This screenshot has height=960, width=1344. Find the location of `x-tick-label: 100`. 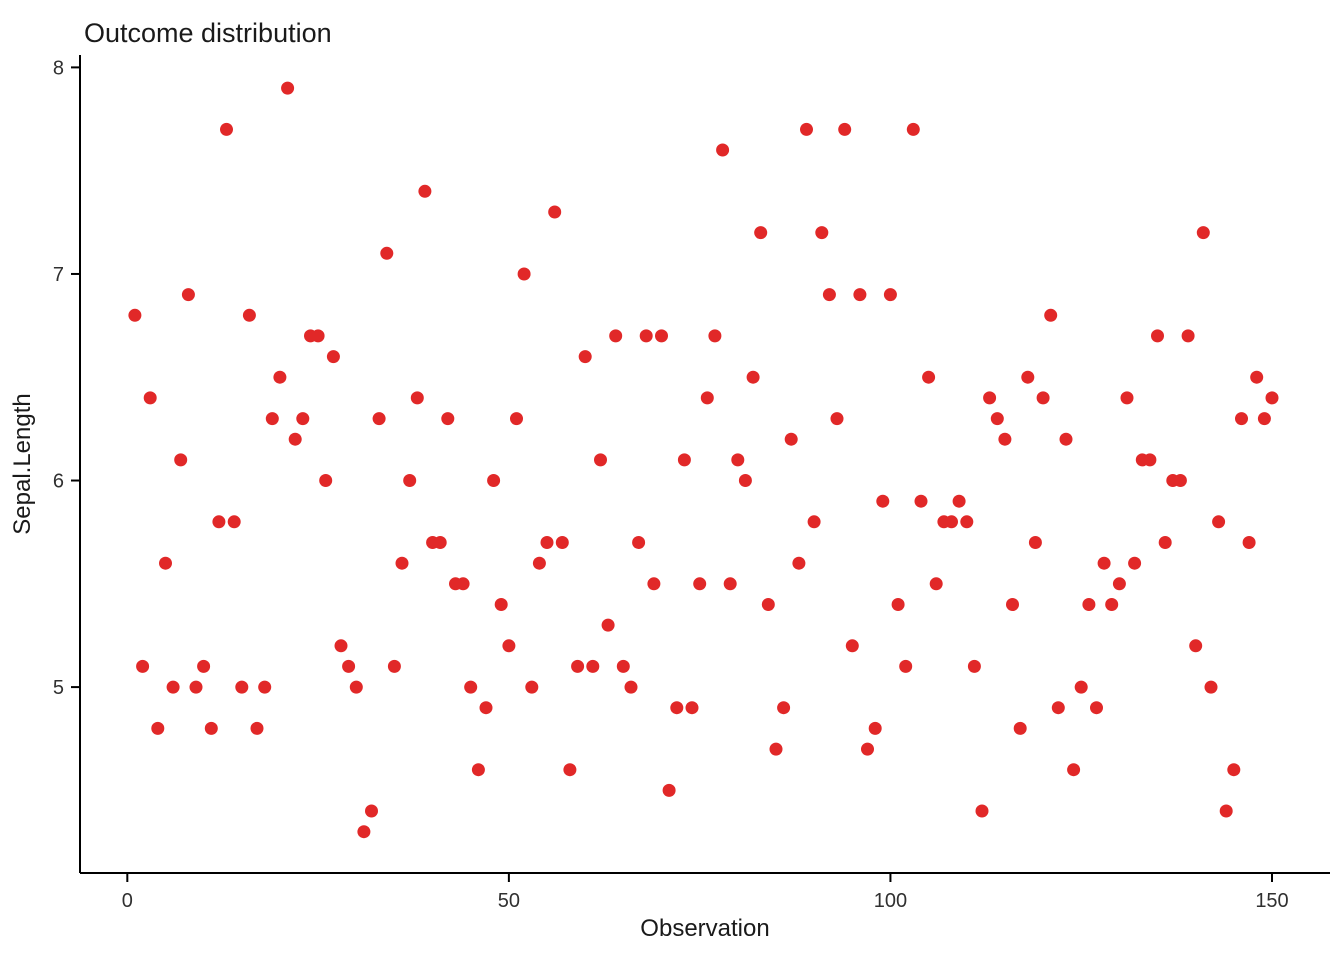

x-tick-label: 100 is located at coordinates (890, 901).